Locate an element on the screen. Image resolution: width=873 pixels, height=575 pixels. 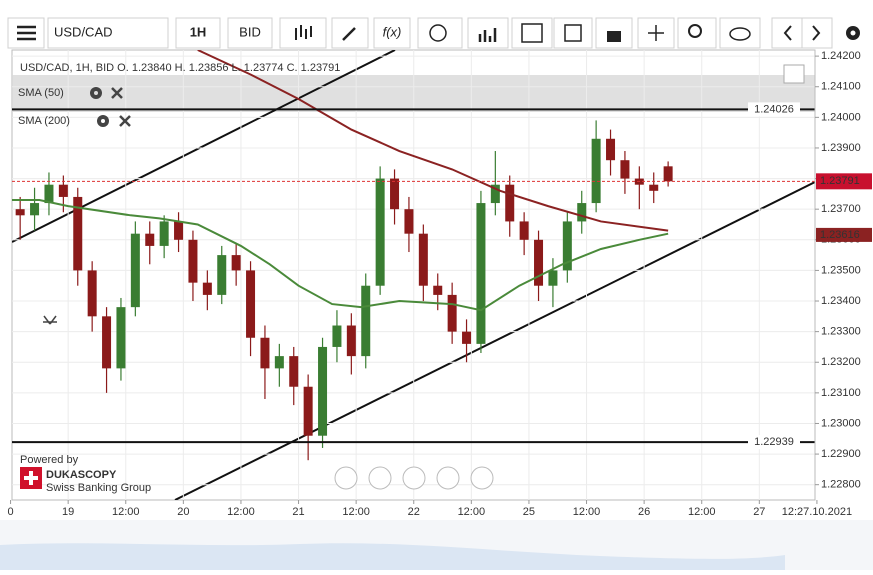
function: f(x) is located at coordinates (392, 31).